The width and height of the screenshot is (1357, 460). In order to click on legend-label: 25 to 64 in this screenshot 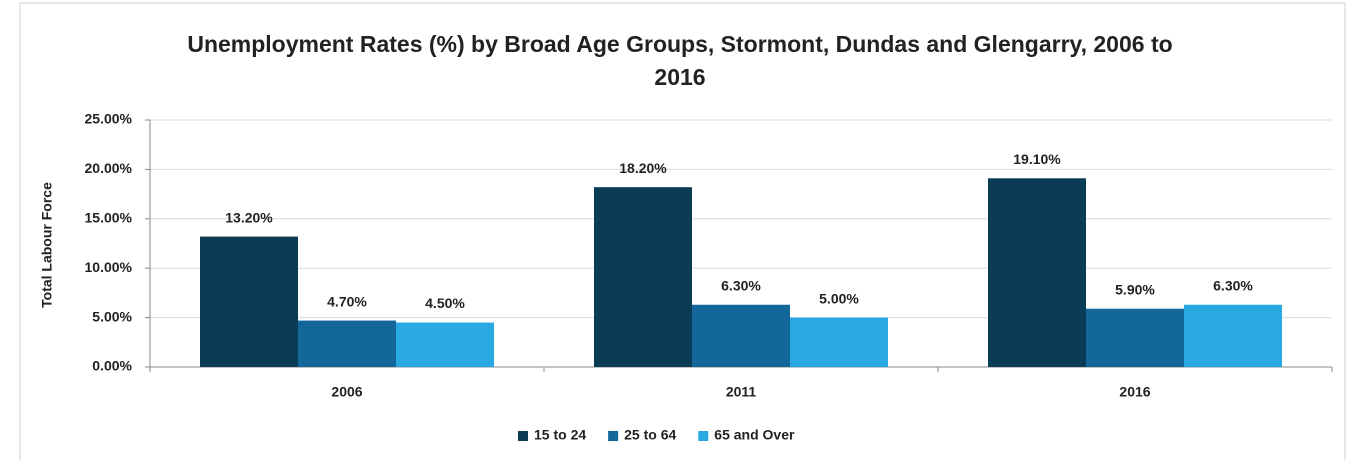, I will do `click(650, 435)`.